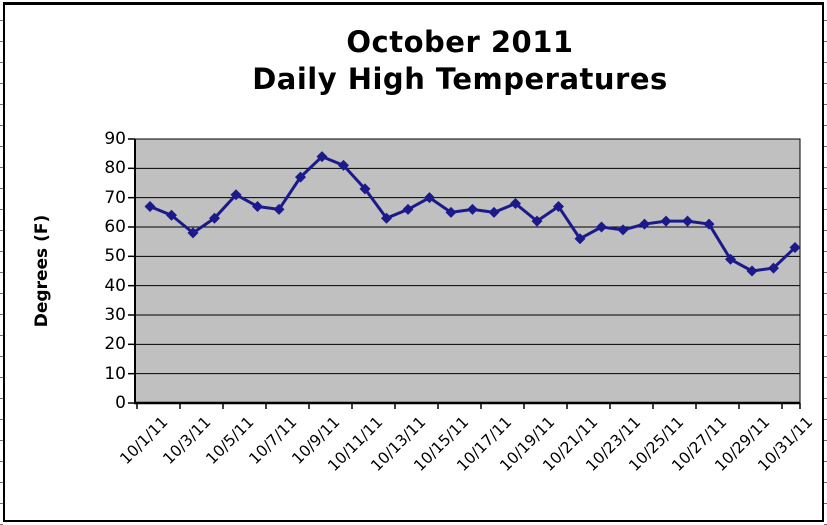 This screenshot has height=525, width=827. Describe the element at coordinates (443, 61) in the screenshot. I see `chart-title: October 2011 Daily High Temperatures` at that location.